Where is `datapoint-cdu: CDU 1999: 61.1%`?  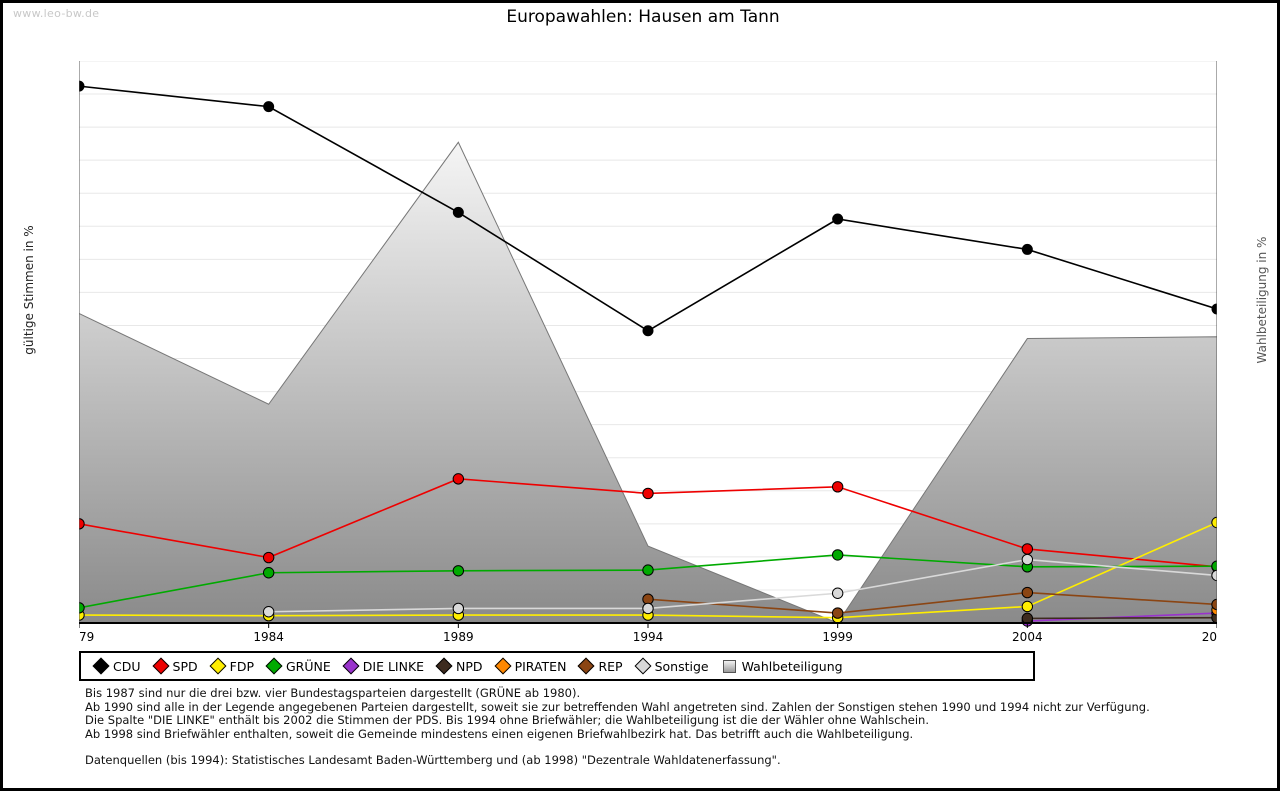 datapoint-cdu: CDU 1999: 61.1% is located at coordinates (838, 219).